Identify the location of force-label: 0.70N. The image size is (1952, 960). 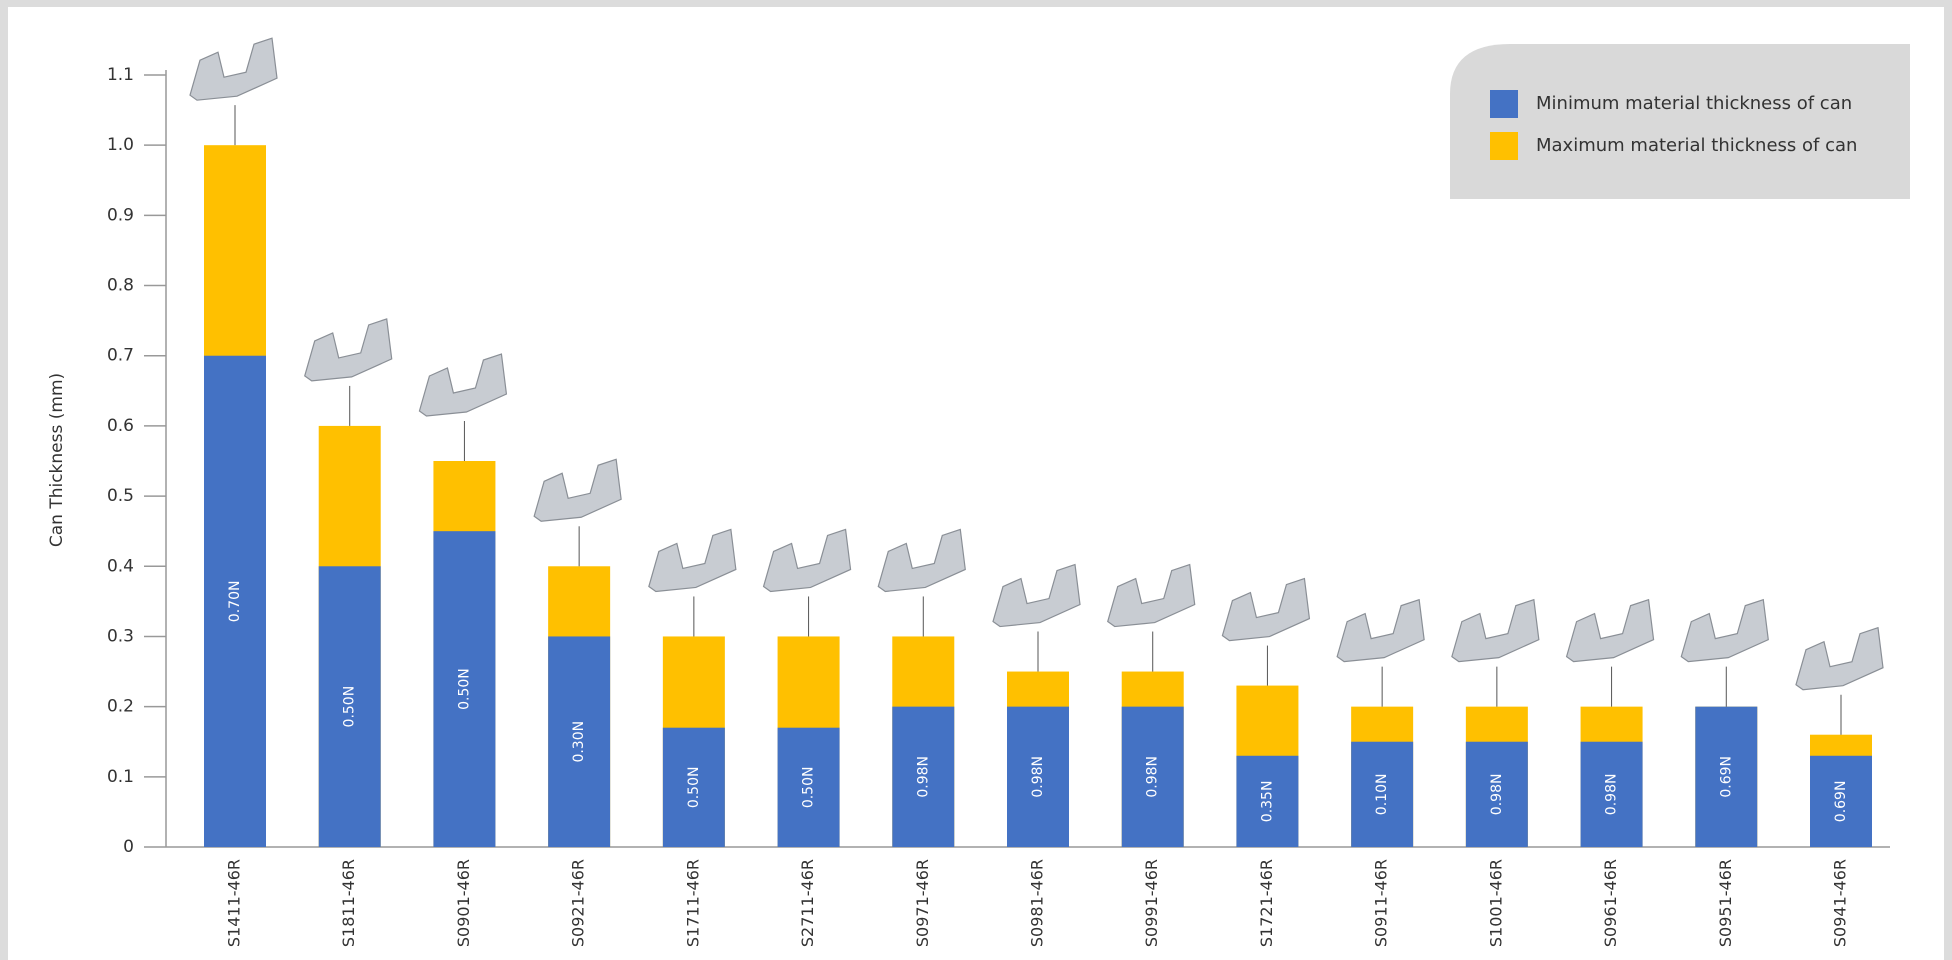
(235, 602).